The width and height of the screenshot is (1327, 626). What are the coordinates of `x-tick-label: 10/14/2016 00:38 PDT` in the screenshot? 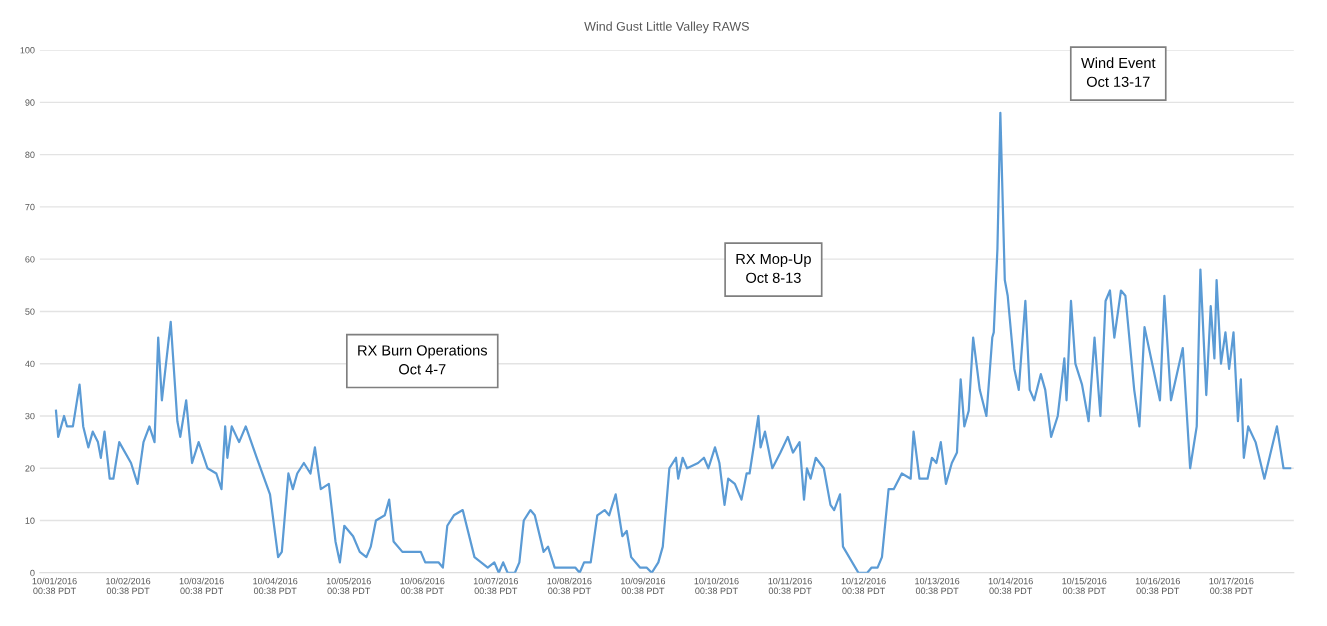 It's located at (1010, 586).